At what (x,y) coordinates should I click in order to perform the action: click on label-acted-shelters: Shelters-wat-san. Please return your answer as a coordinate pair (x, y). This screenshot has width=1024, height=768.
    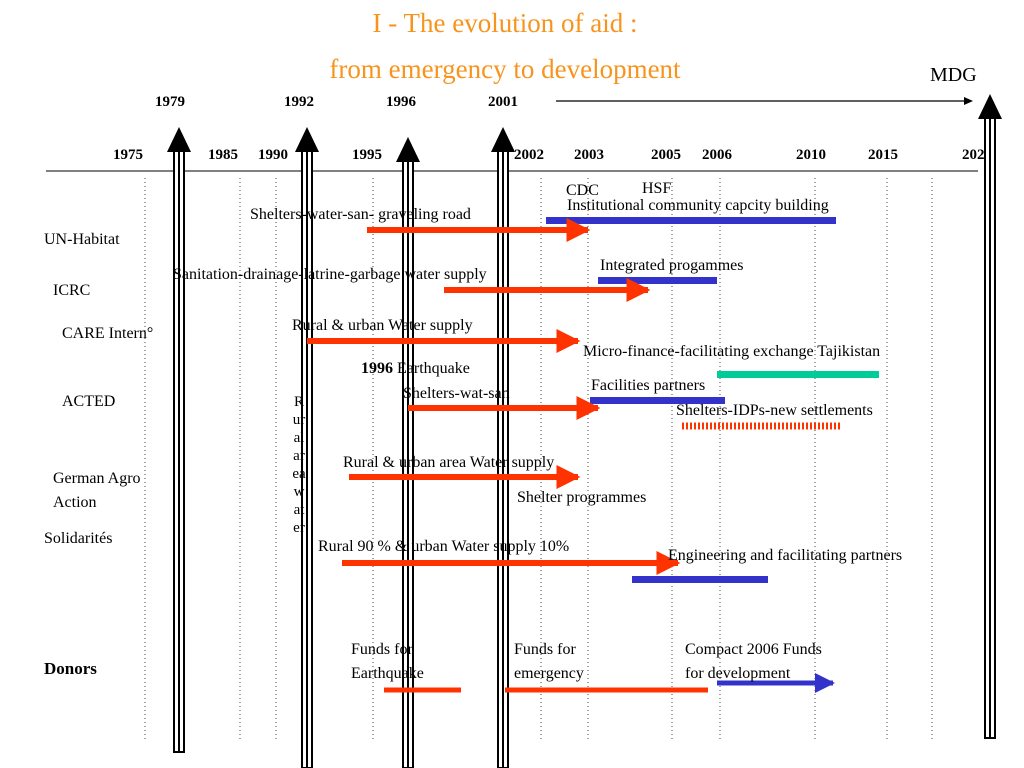
    Looking at the image, I should click on (456, 393).